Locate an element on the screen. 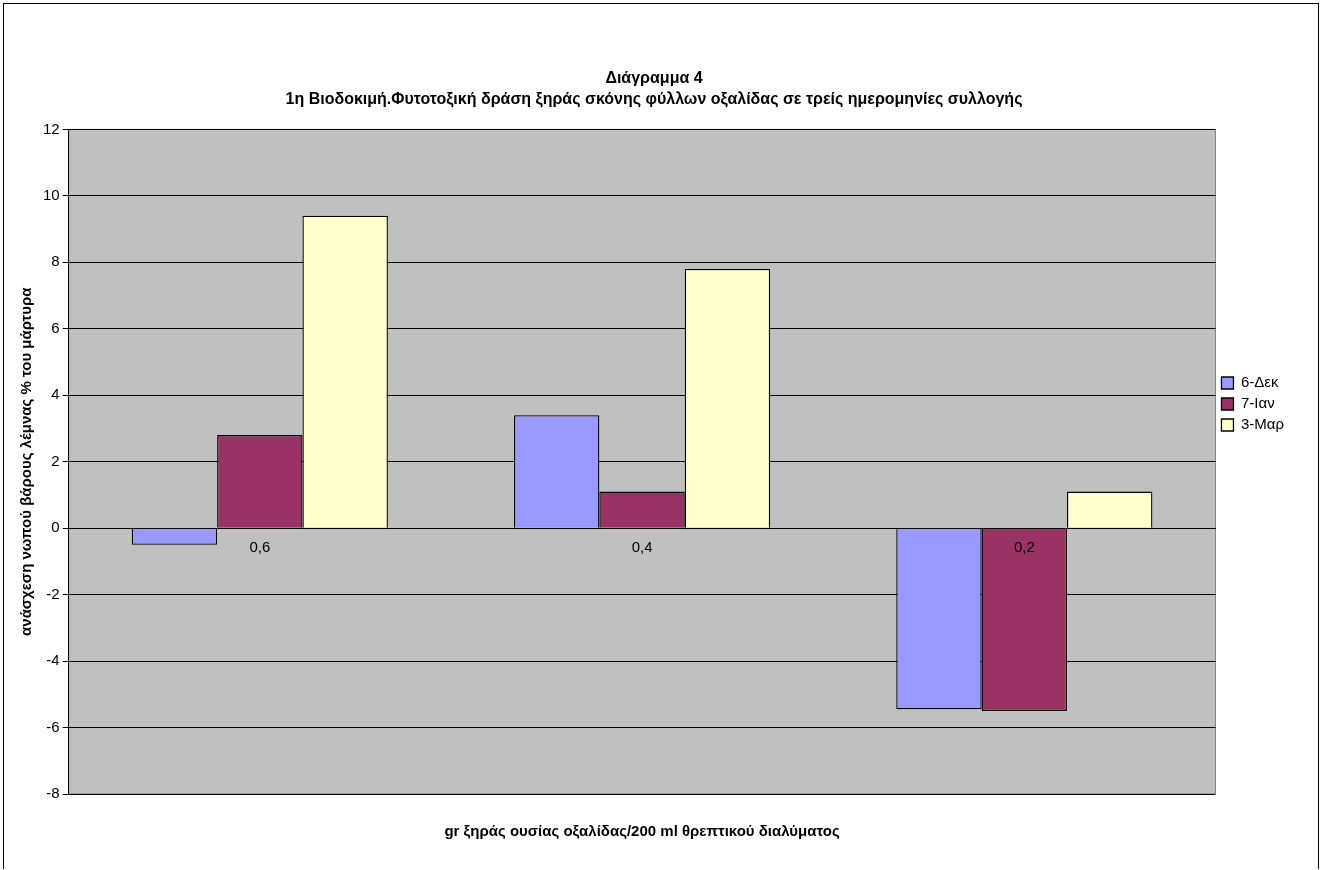  chart-subtitle: 1η Βιοδοκιμή.Φυτοτοξική δράση ξηράς σκόνης φύλλων οξαλίδας σε τρείς ημερομηνίες συλλογής is located at coordinates (654, 99).